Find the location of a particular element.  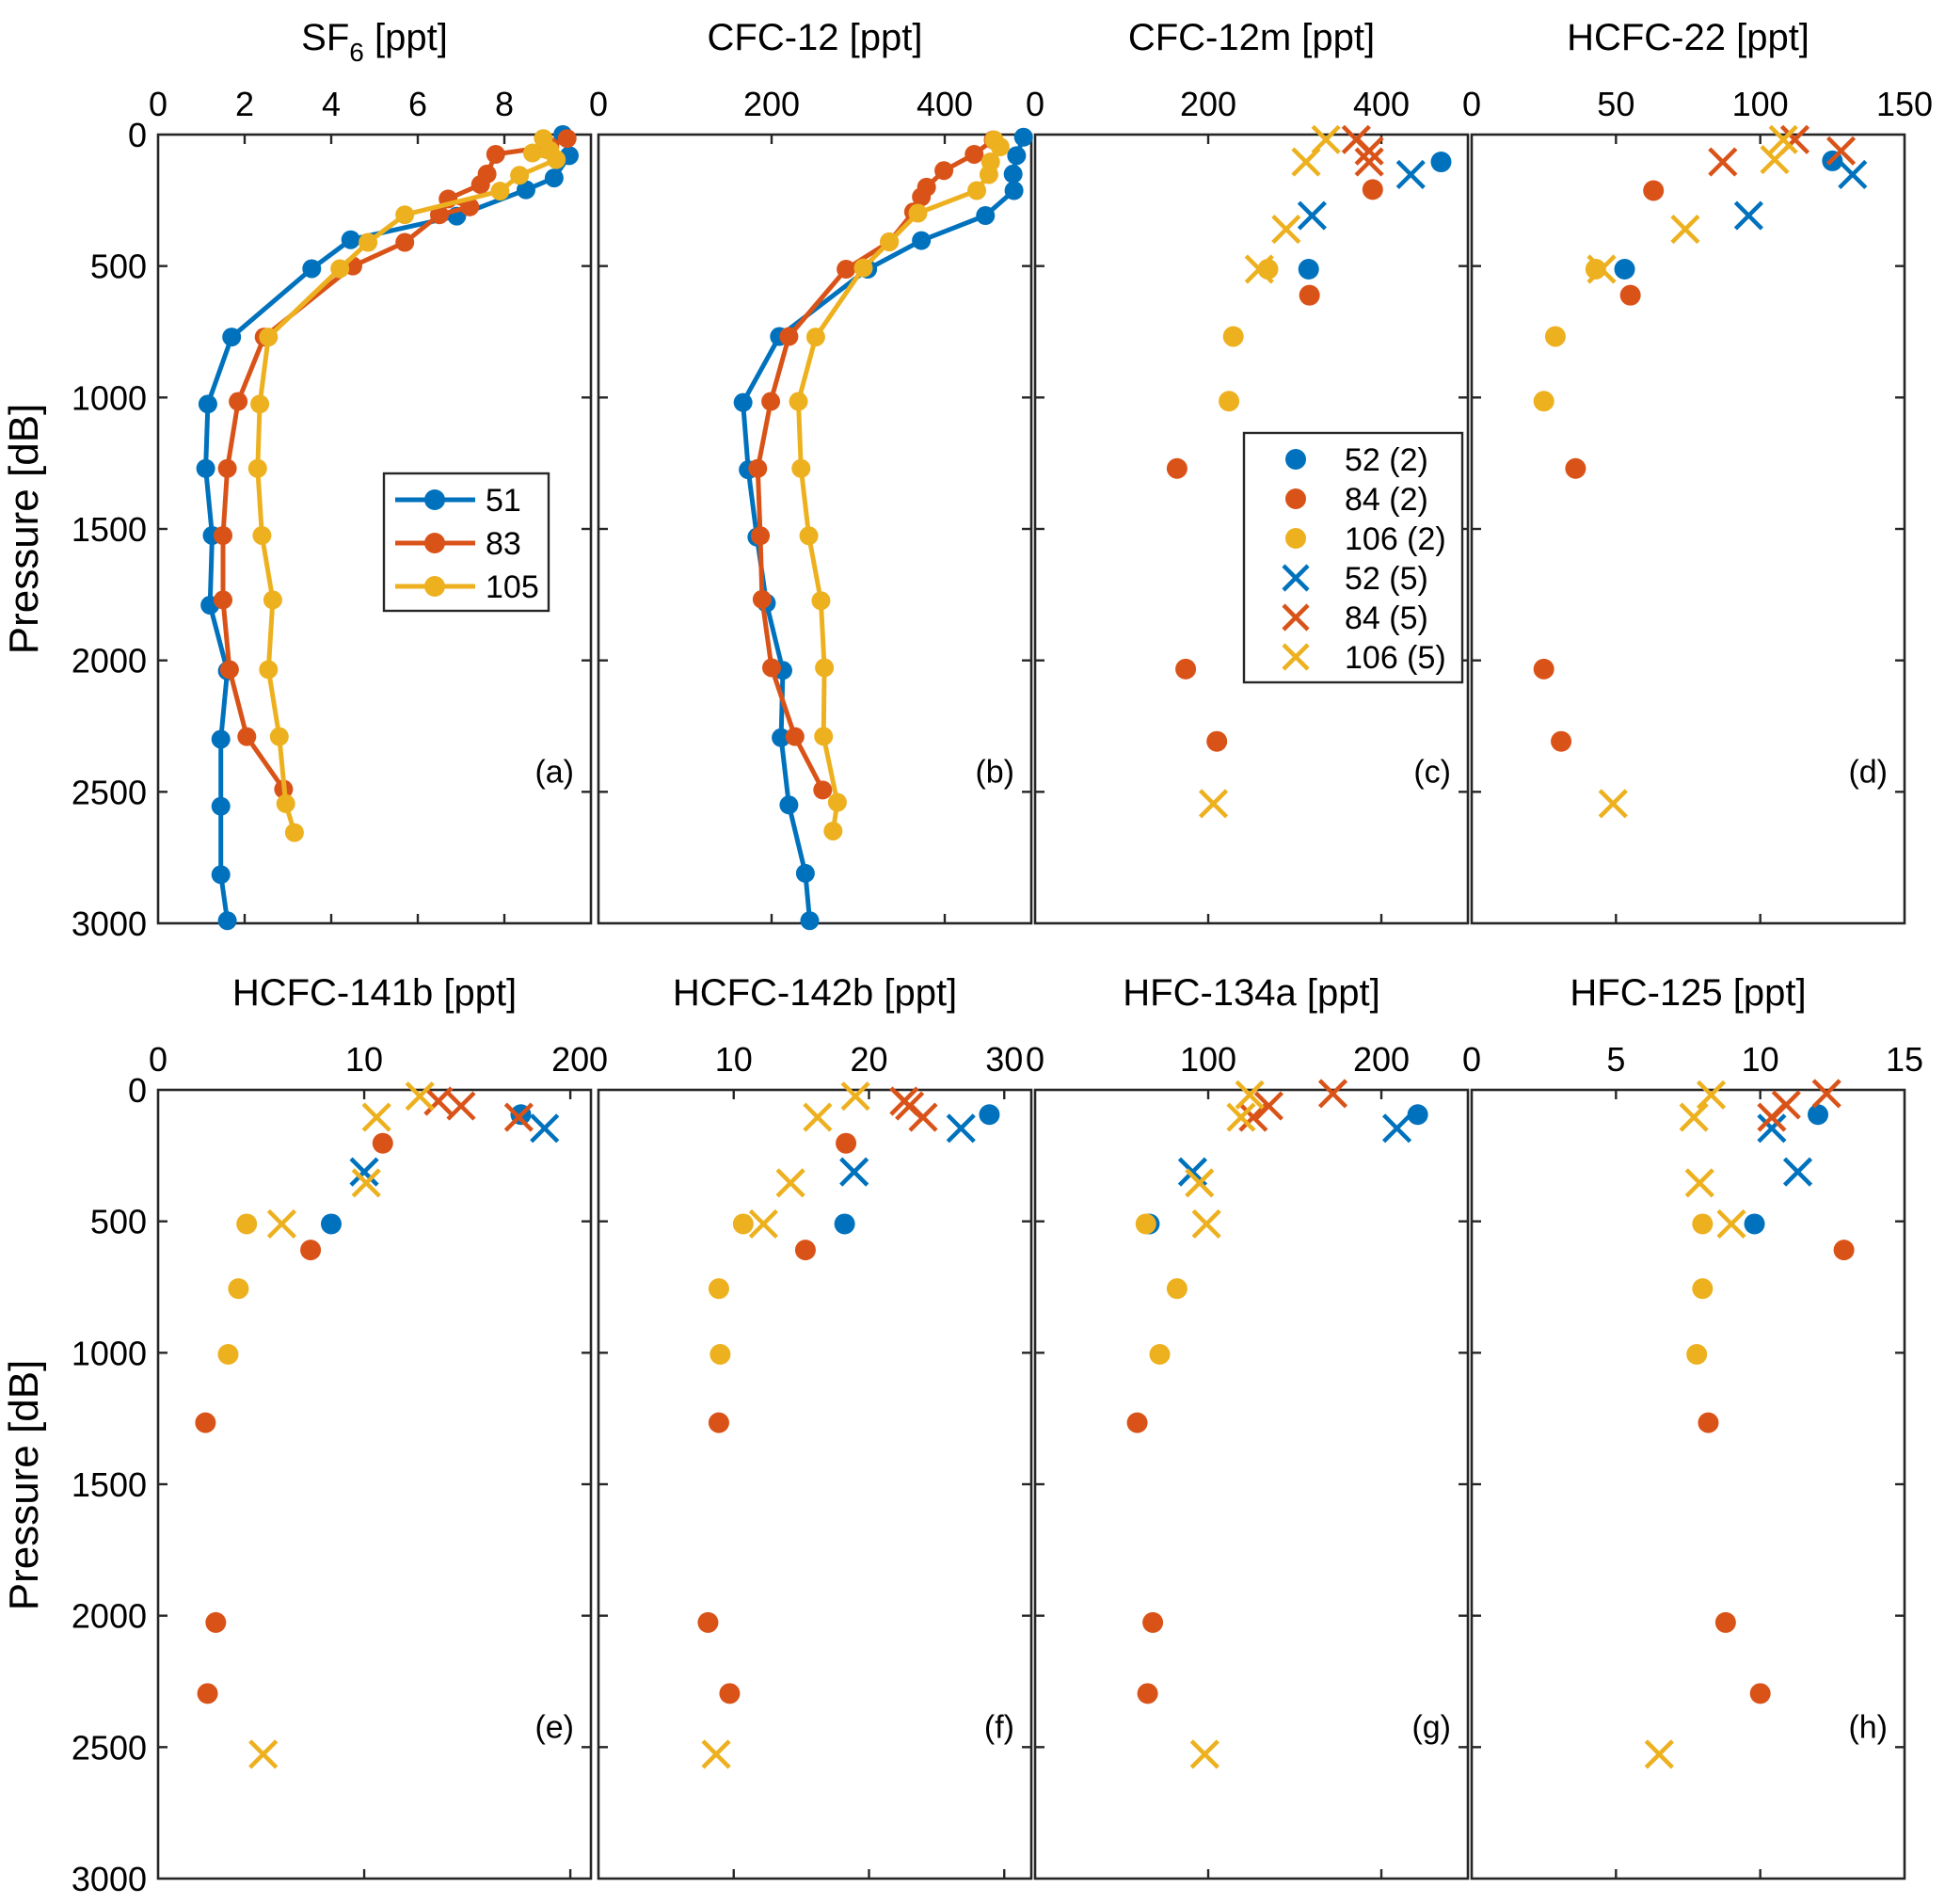

panel-letter: (e) is located at coordinates (554, 1727).